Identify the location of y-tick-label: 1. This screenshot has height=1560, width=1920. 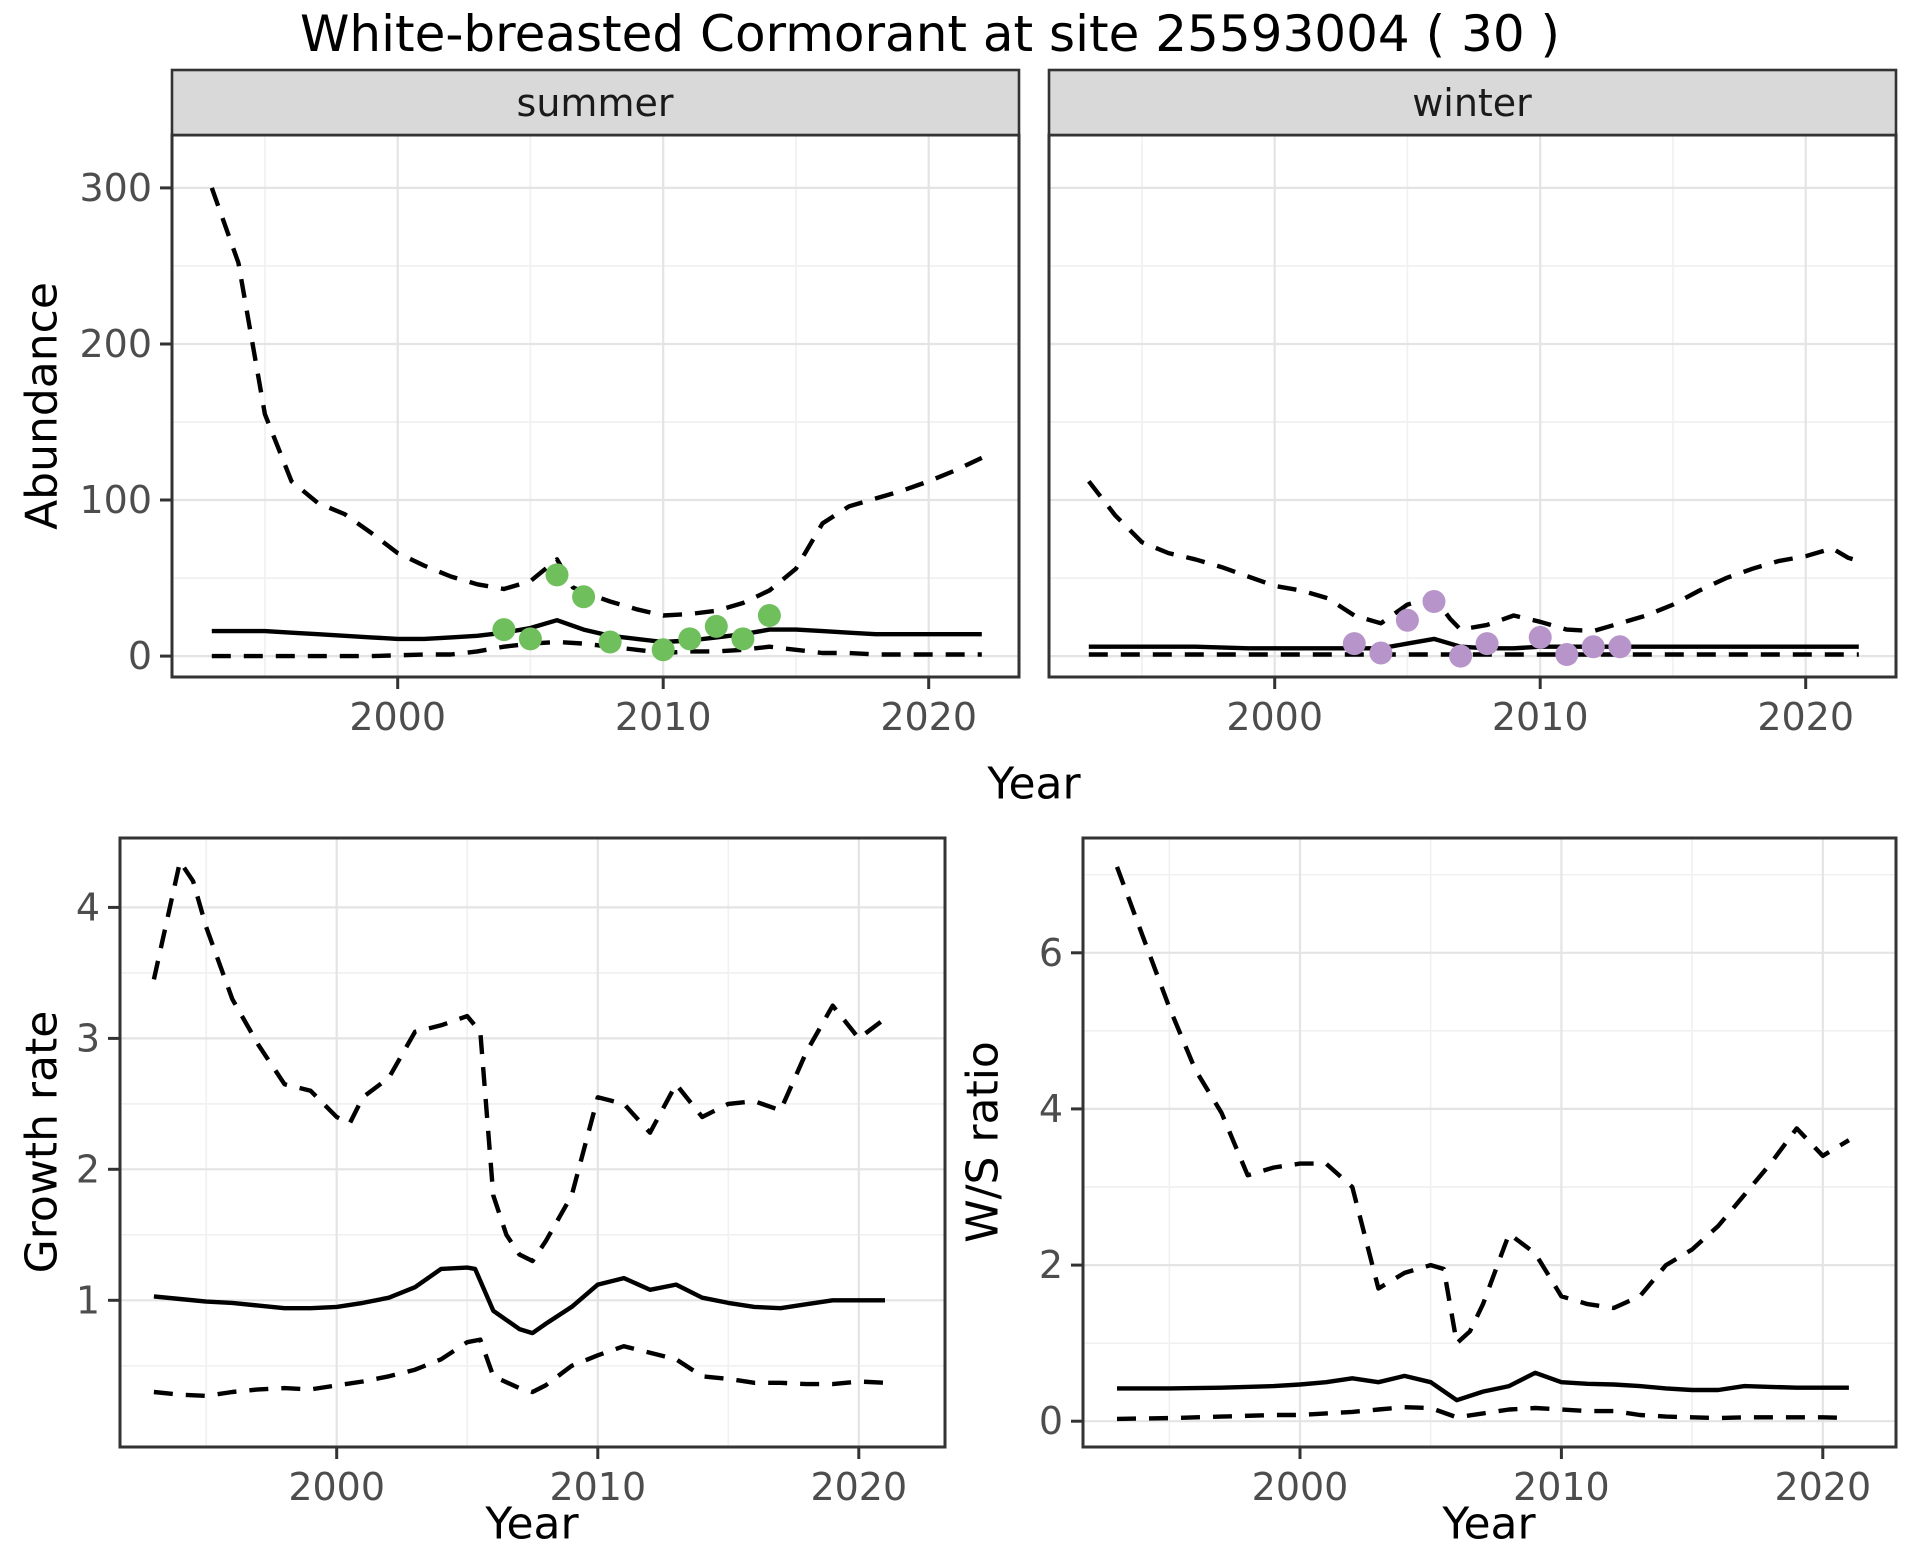
(88, 1300).